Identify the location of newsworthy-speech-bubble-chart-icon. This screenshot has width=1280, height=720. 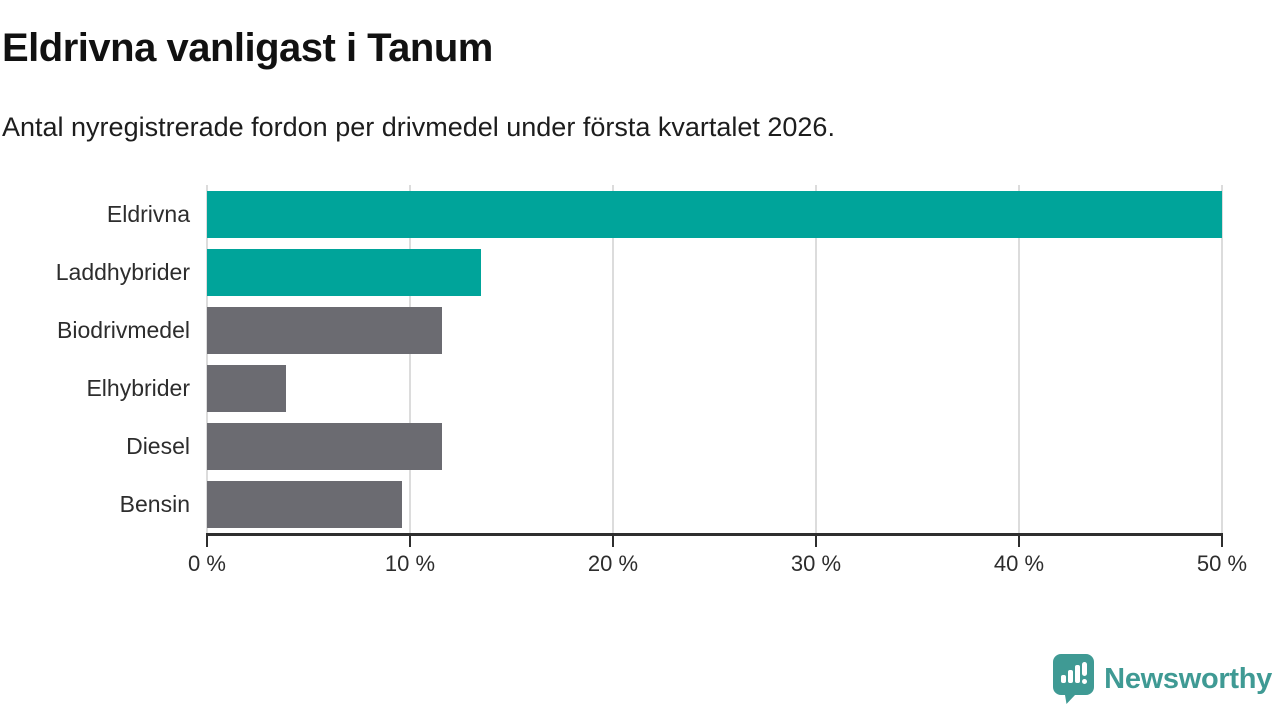
(1074, 679).